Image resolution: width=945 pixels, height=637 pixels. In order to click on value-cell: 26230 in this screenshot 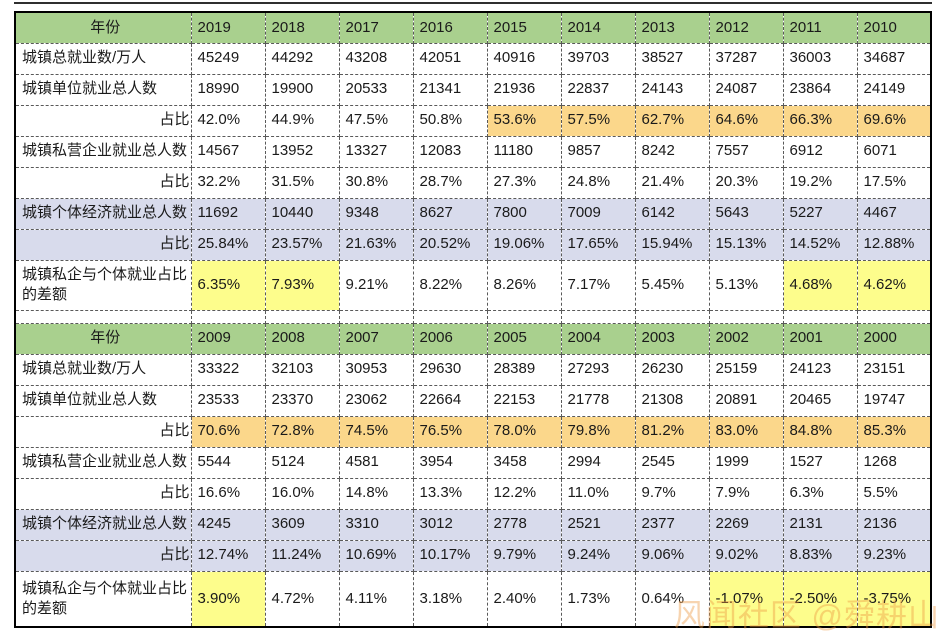, I will do `click(672, 369)`.